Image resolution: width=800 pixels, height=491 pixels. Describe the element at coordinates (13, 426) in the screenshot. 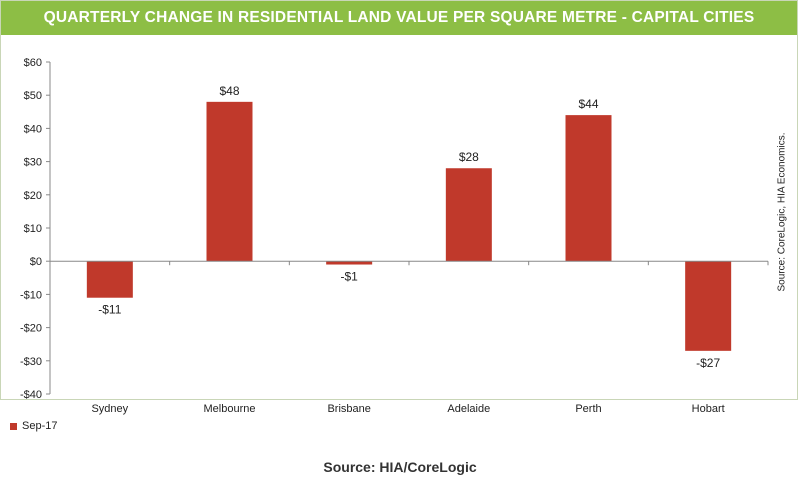

I see `legend-swatch` at that location.